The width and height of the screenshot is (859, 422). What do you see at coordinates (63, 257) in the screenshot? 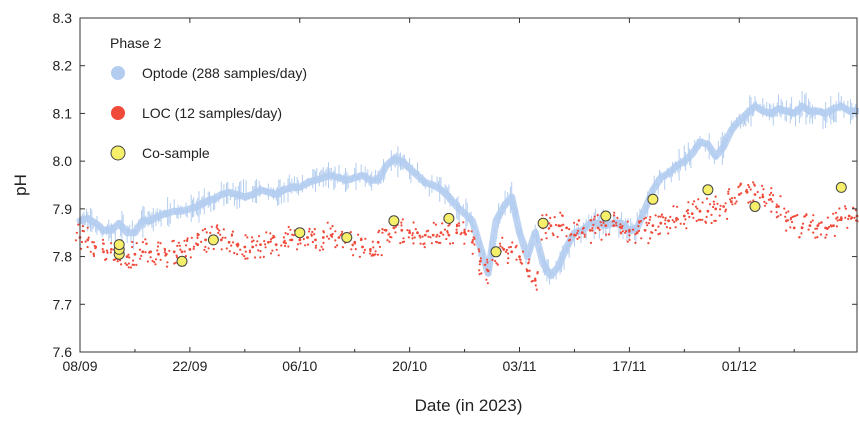
I see `y-tick-label: 7.8` at bounding box center [63, 257].